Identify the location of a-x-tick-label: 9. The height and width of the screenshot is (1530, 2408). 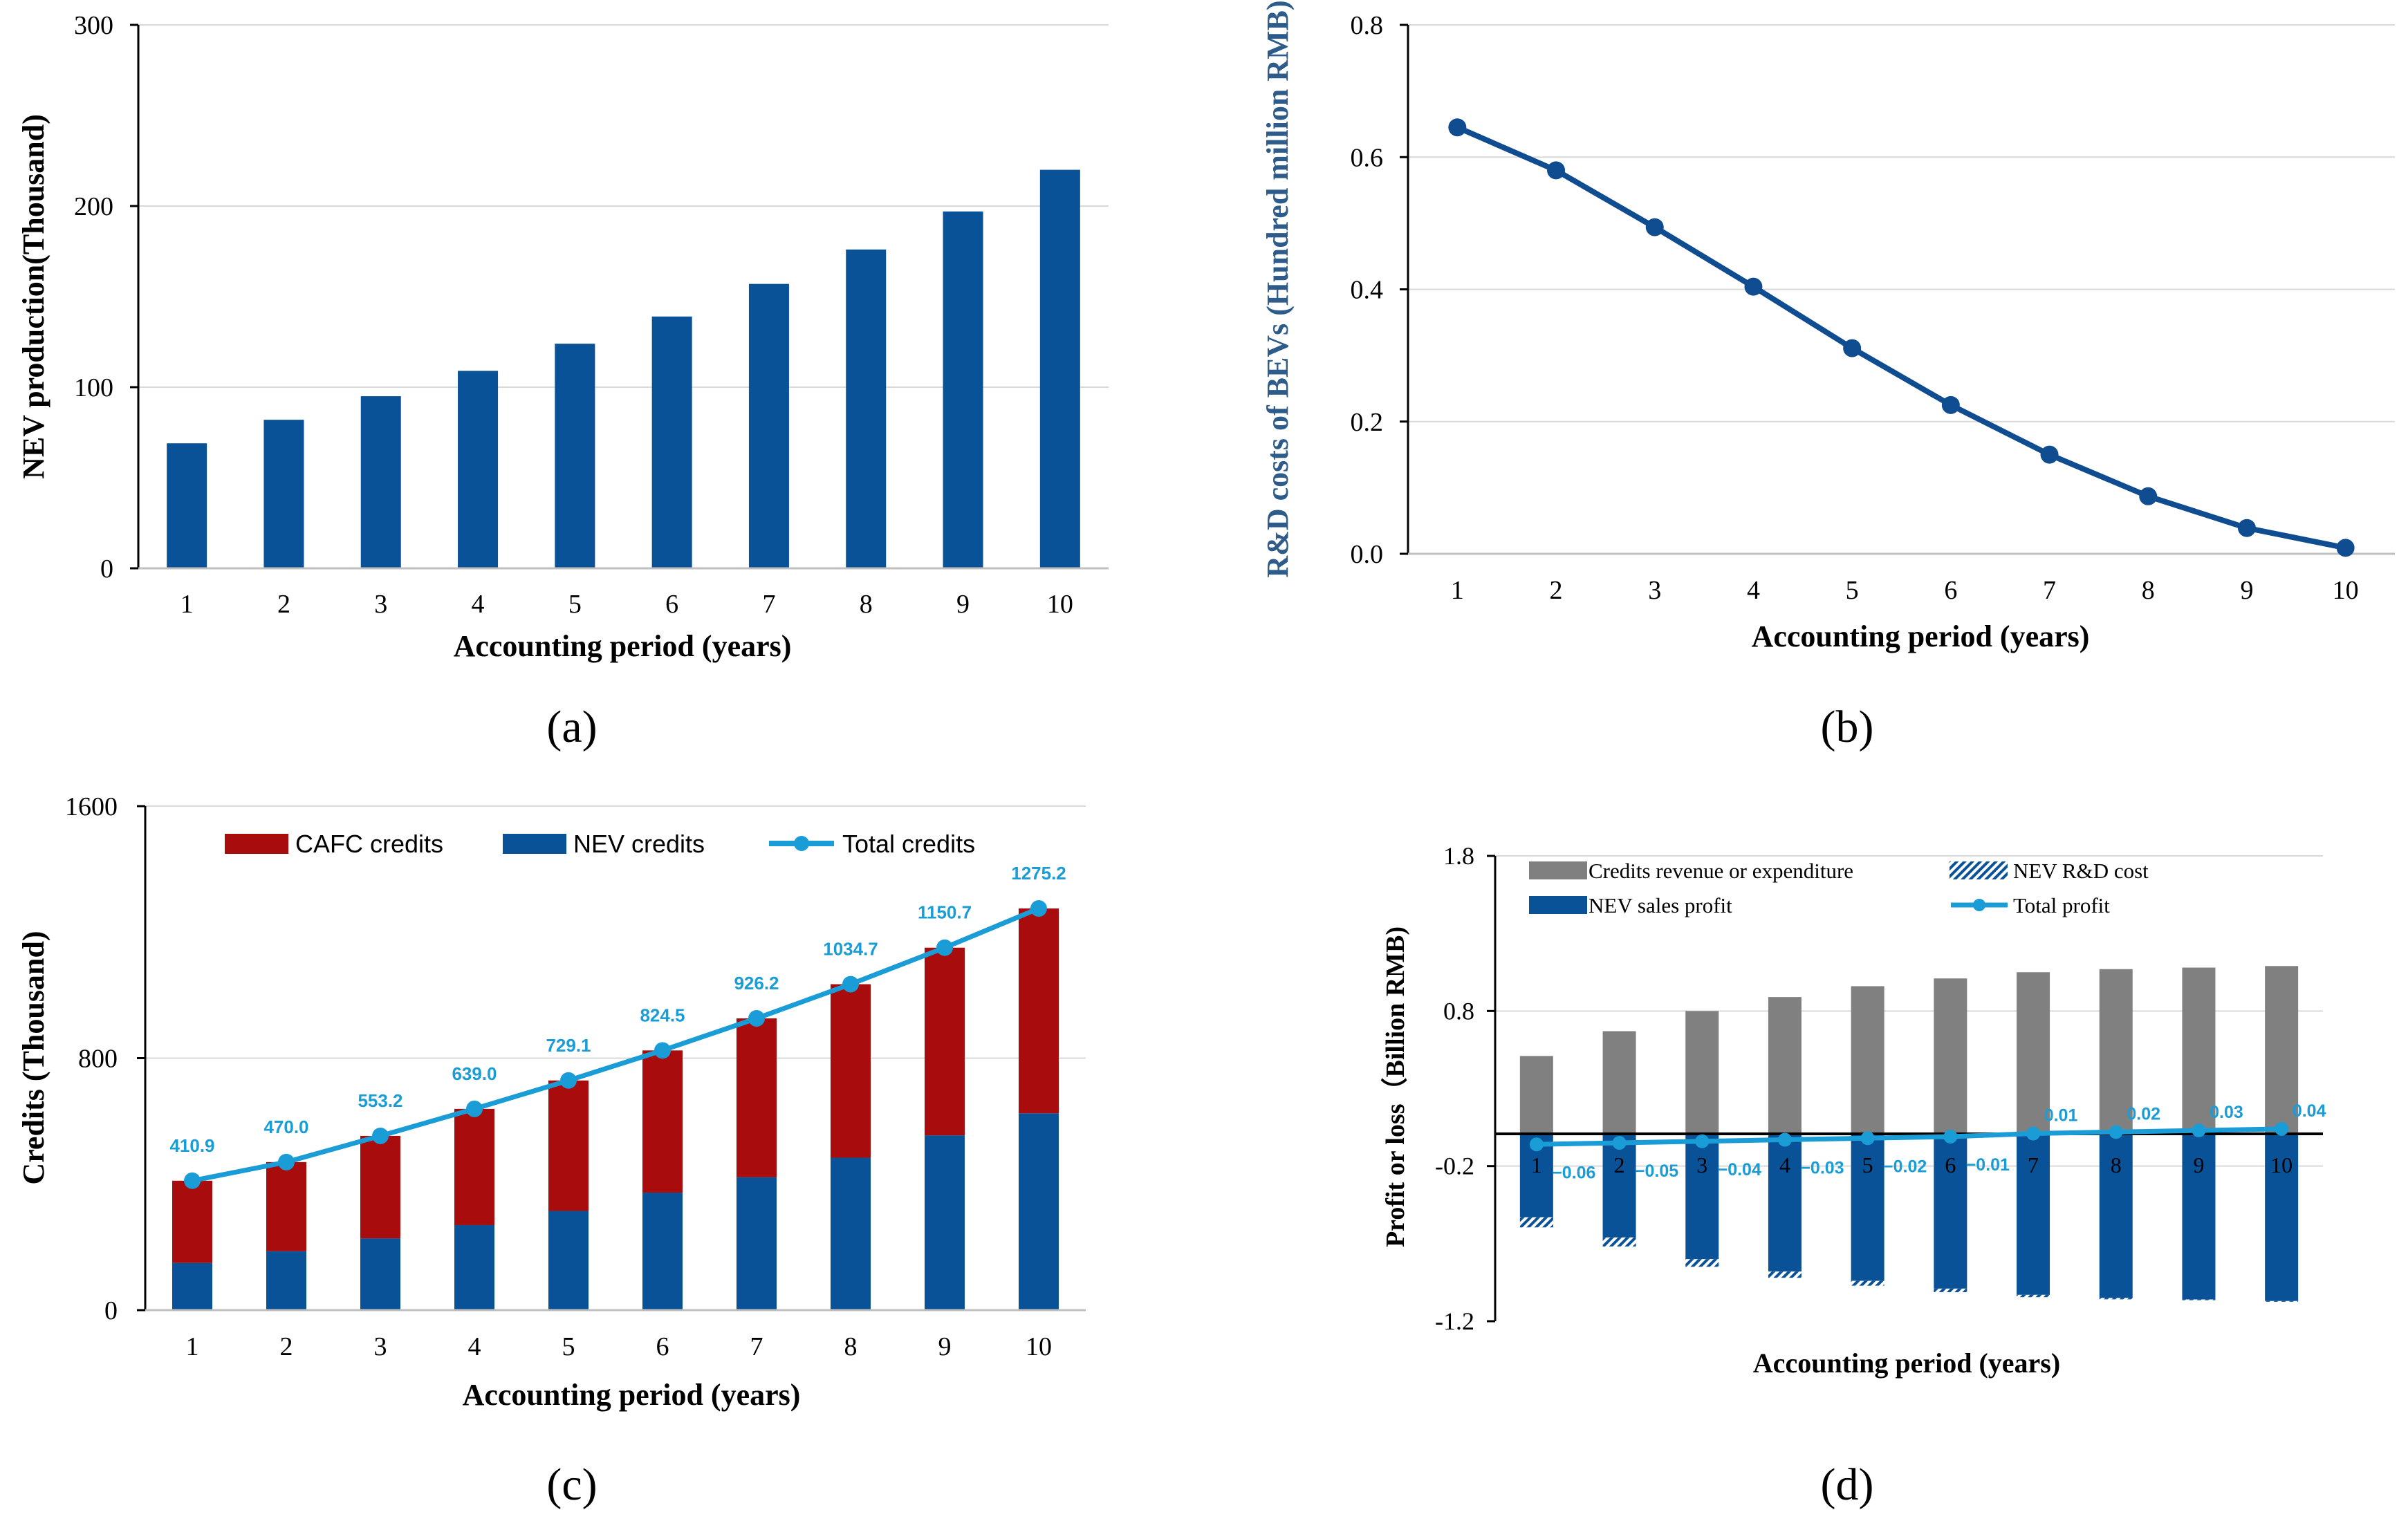
(963, 604).